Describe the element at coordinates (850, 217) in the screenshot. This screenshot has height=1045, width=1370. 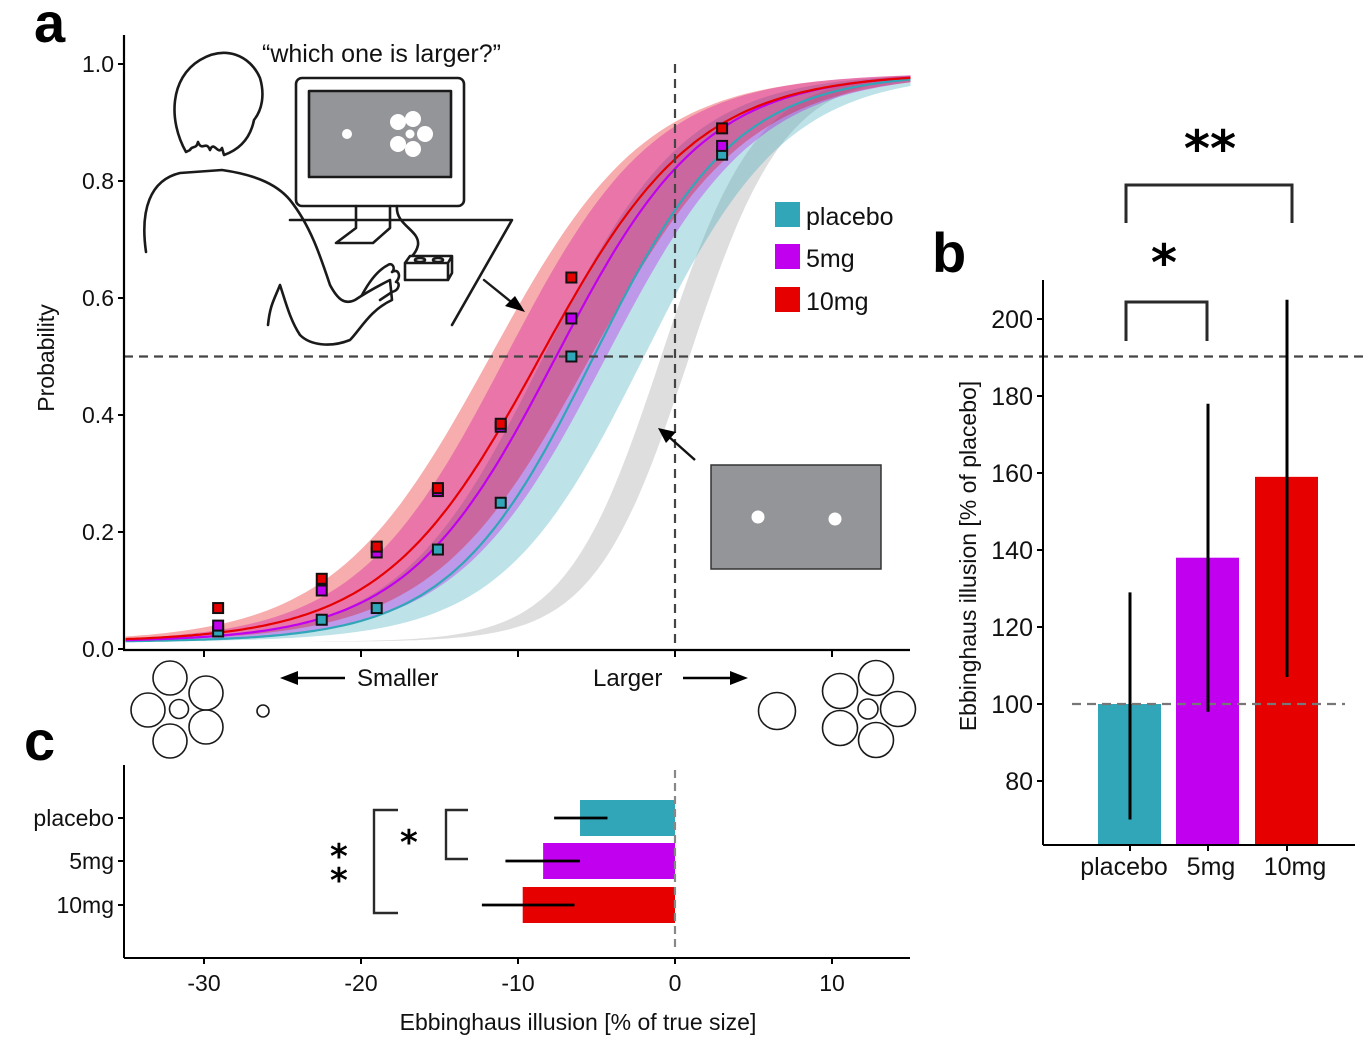
I see `svg-text: placebo` at that location.